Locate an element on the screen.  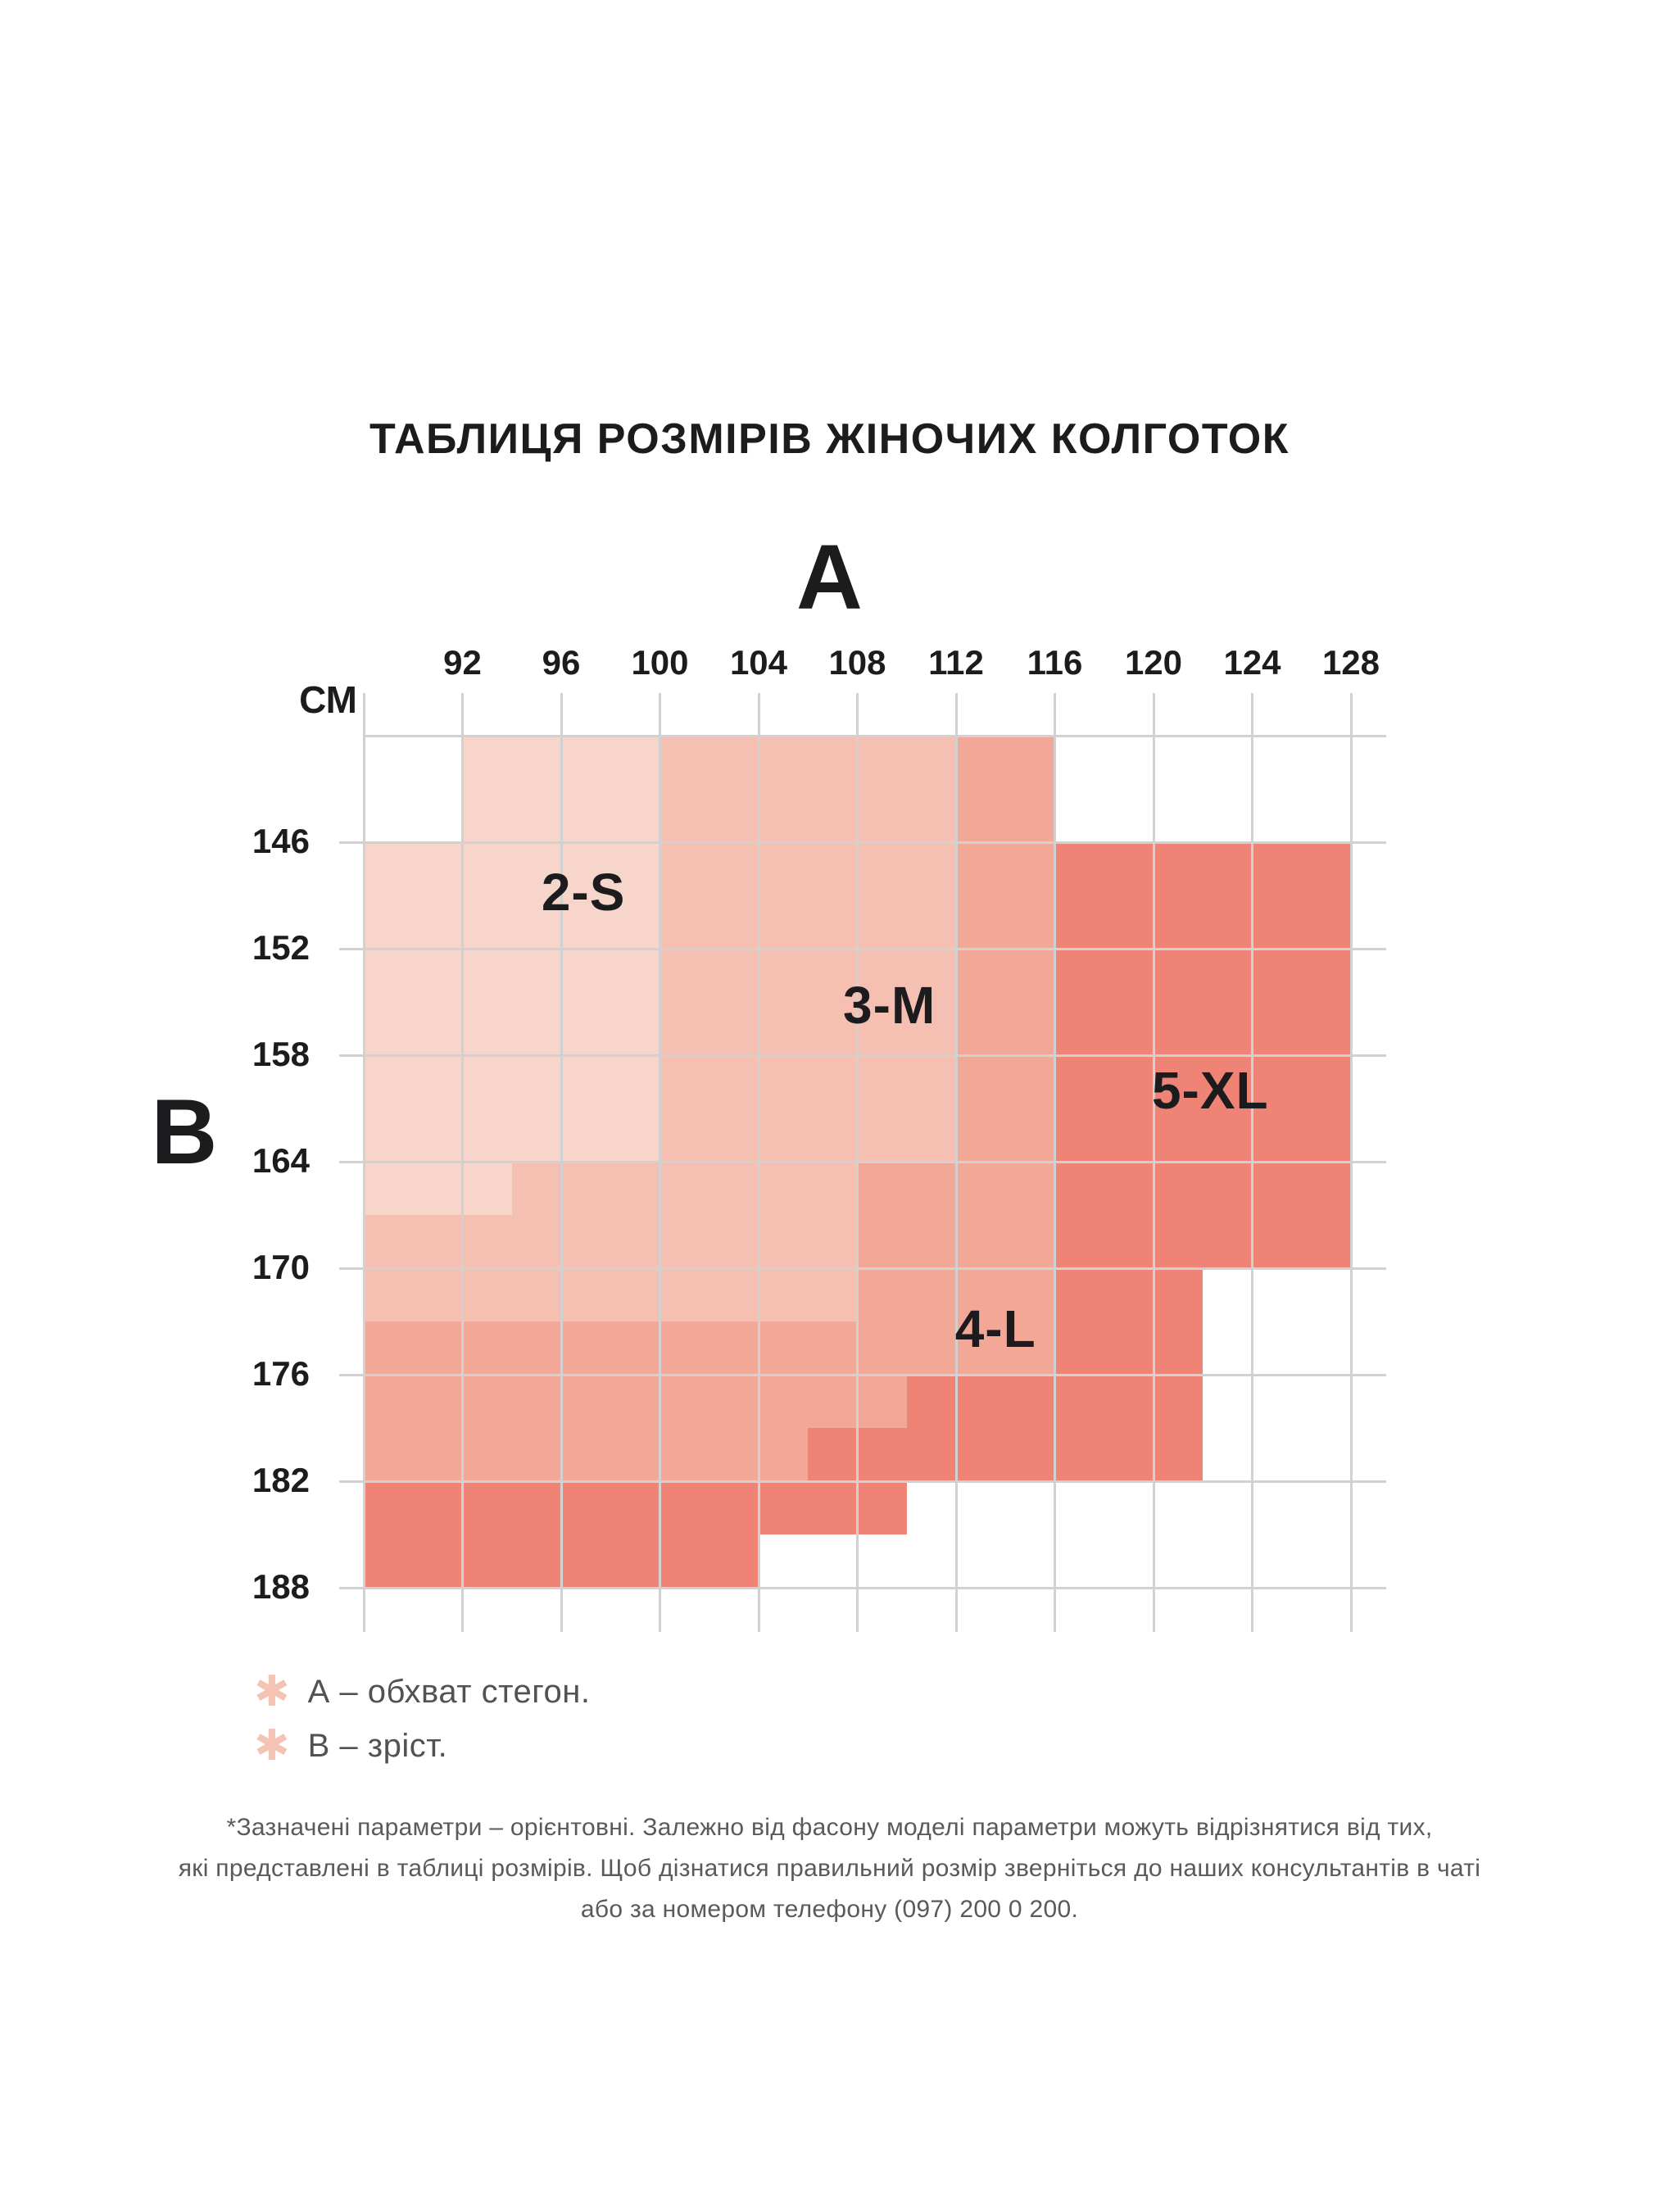
size-region-label-4-L: 4-L is located at coordinates (995, 1328).